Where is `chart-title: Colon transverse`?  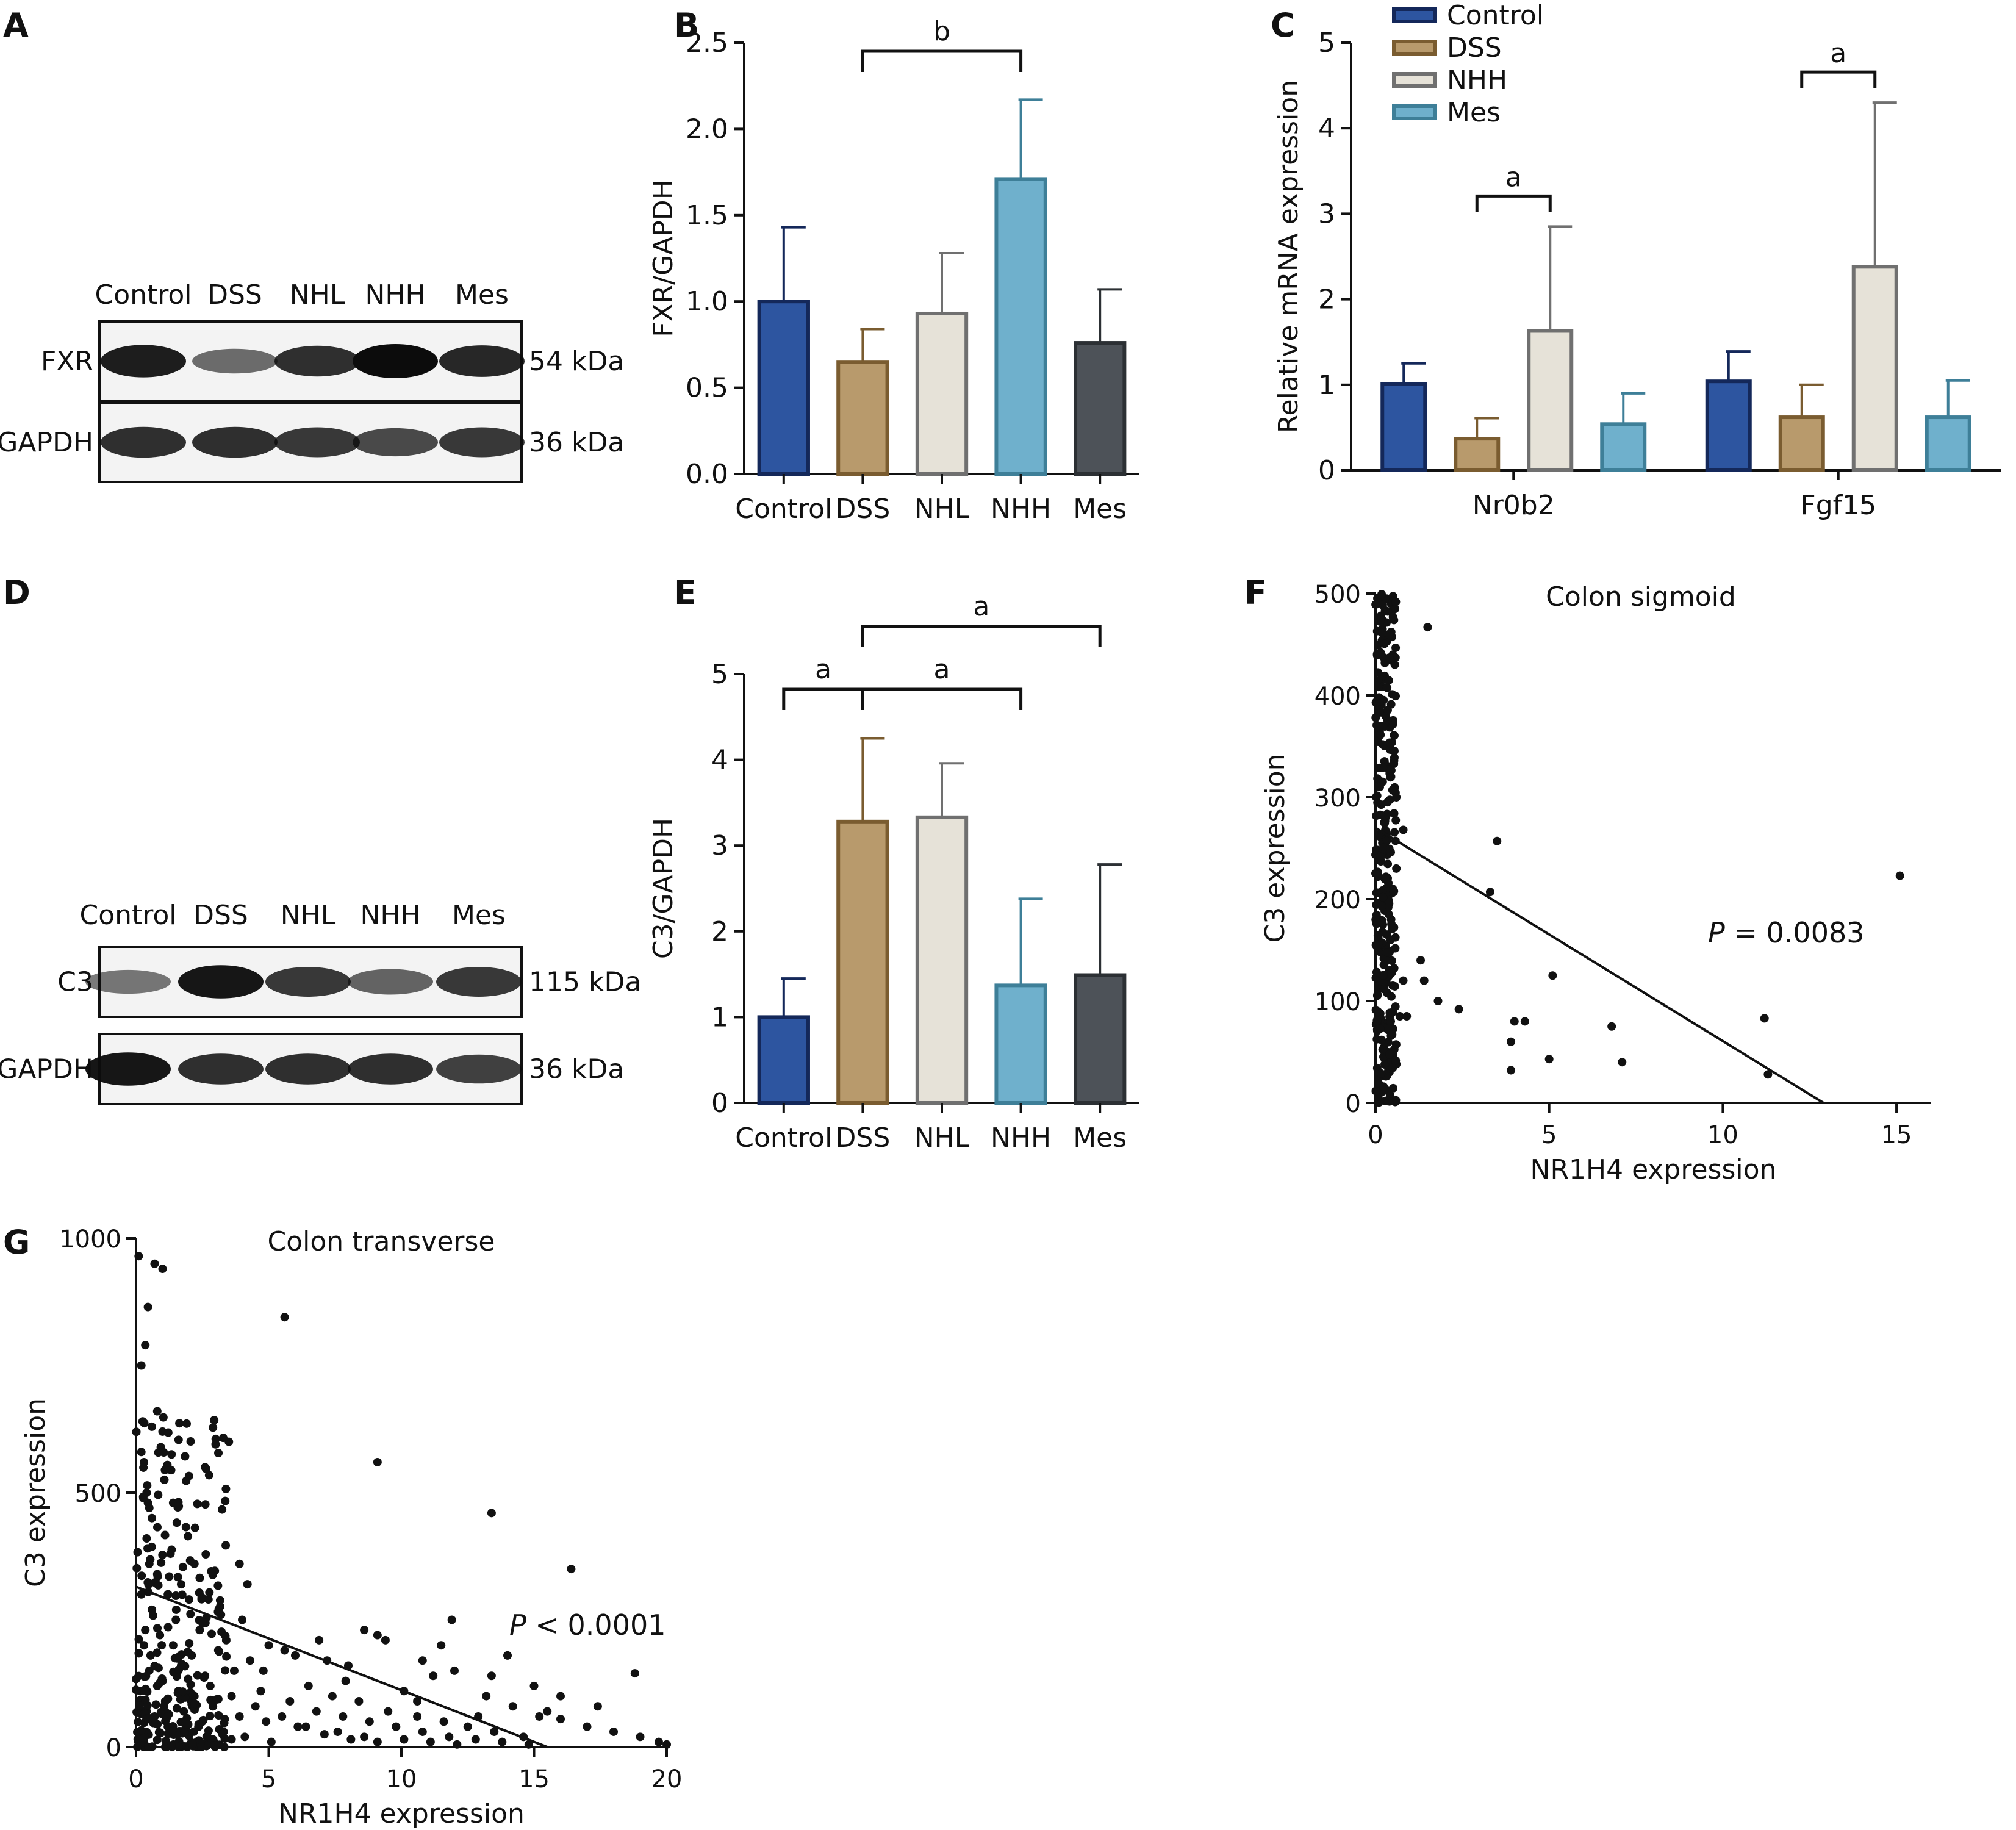 chart-title: Colon transverse is located at coordinates (381, 1241).